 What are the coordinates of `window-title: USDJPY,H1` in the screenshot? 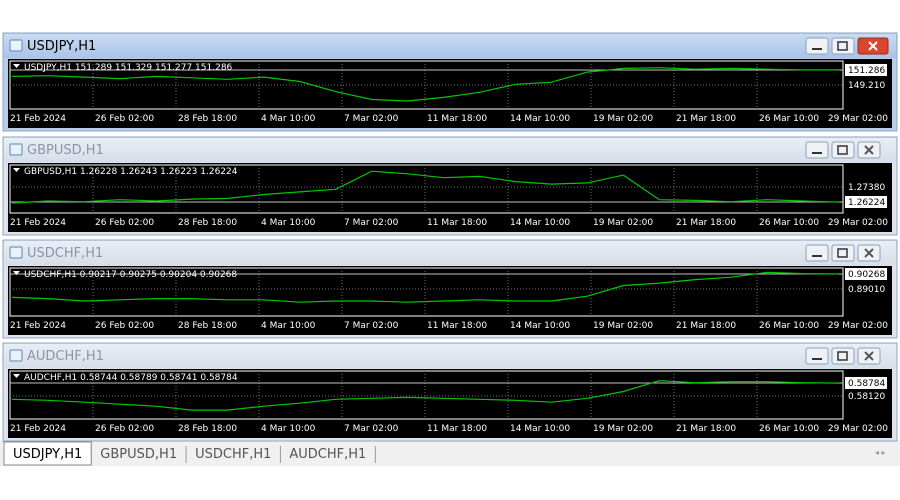 It's located at (61, 46).